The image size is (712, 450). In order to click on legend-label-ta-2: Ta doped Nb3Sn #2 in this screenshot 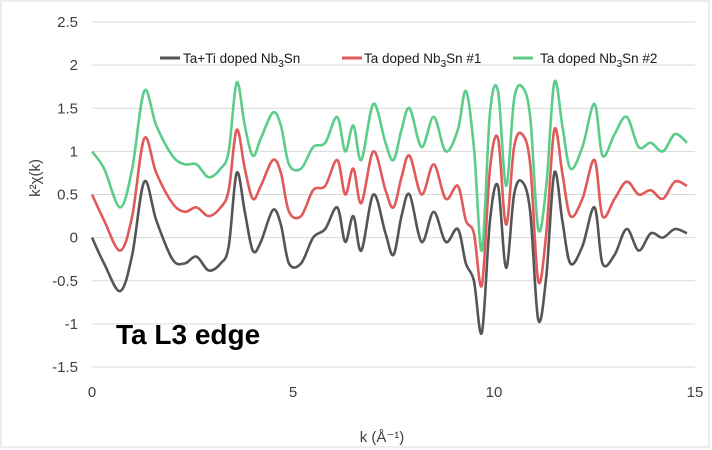, I will do `click(598, 60)`.